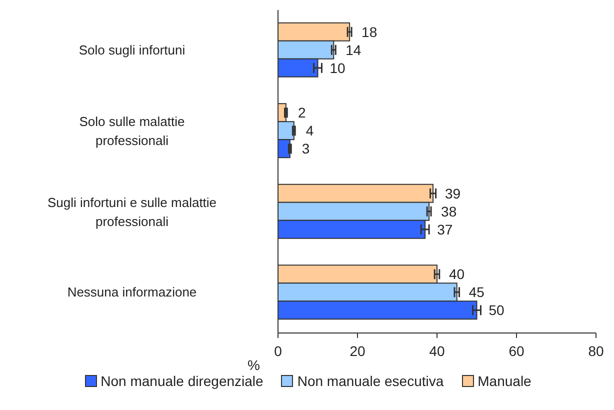 The height and width of the screenshot is (410, 614). I want to click on y-tick-label: Solo sugli infortuni, so click(132, 50).